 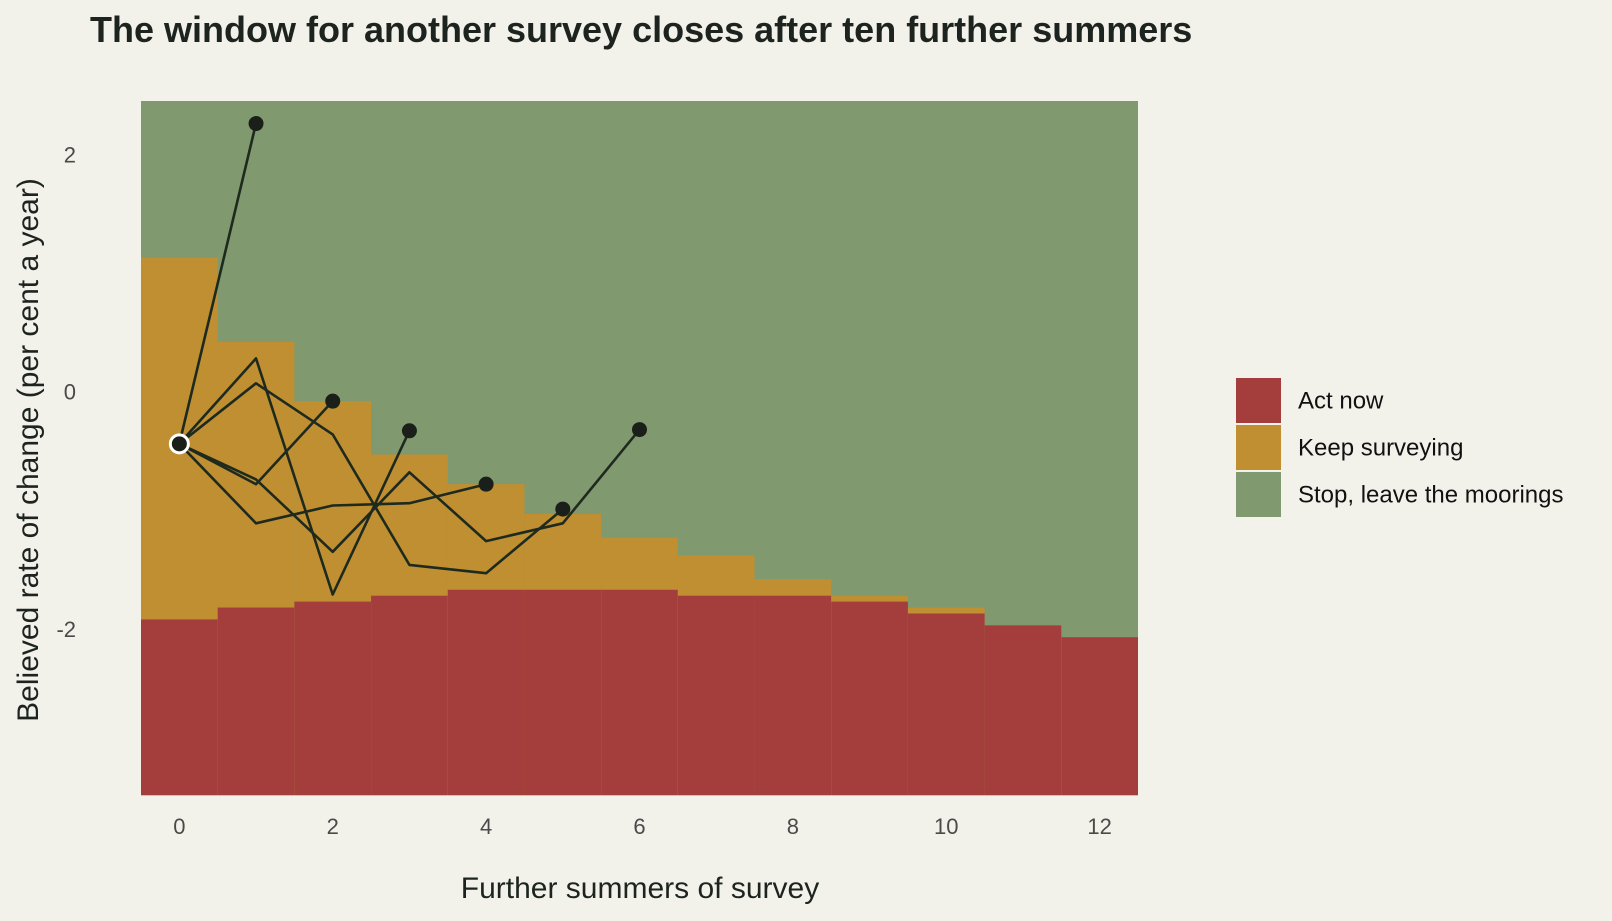 I want to click on start-point, so click(x=179, y=444).